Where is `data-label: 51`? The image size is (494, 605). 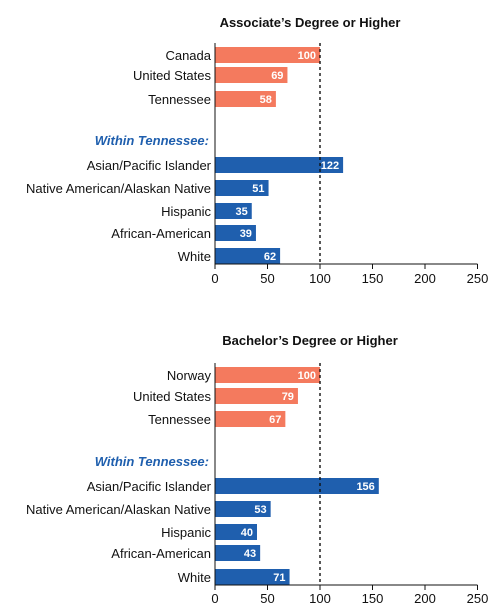
data-label: 51 is located at coordinates (258, 189).